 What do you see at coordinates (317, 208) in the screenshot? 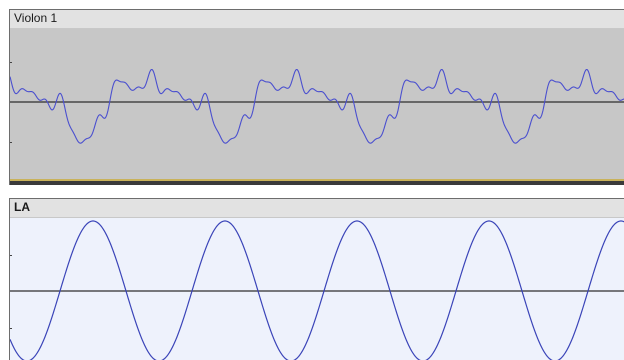
I see `track-header: LA` at bounding box center [317, 208].